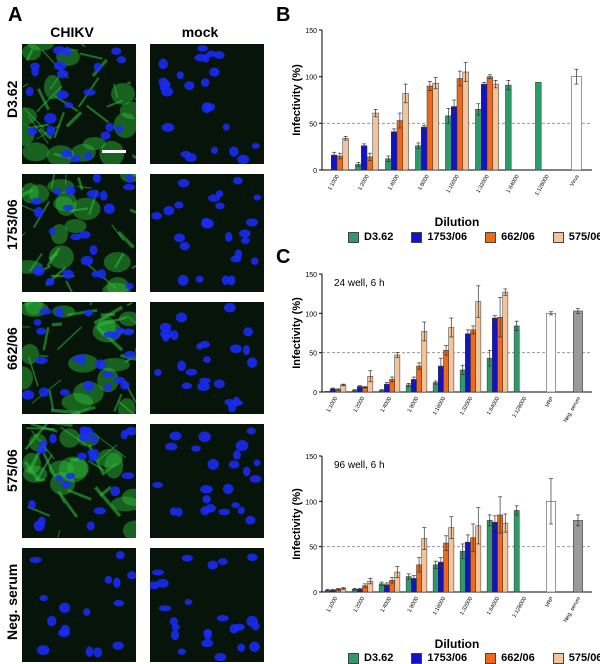 This screenshot has height=664, width=600. I want to click on micrograph-57506-mock, so click(207, 481).